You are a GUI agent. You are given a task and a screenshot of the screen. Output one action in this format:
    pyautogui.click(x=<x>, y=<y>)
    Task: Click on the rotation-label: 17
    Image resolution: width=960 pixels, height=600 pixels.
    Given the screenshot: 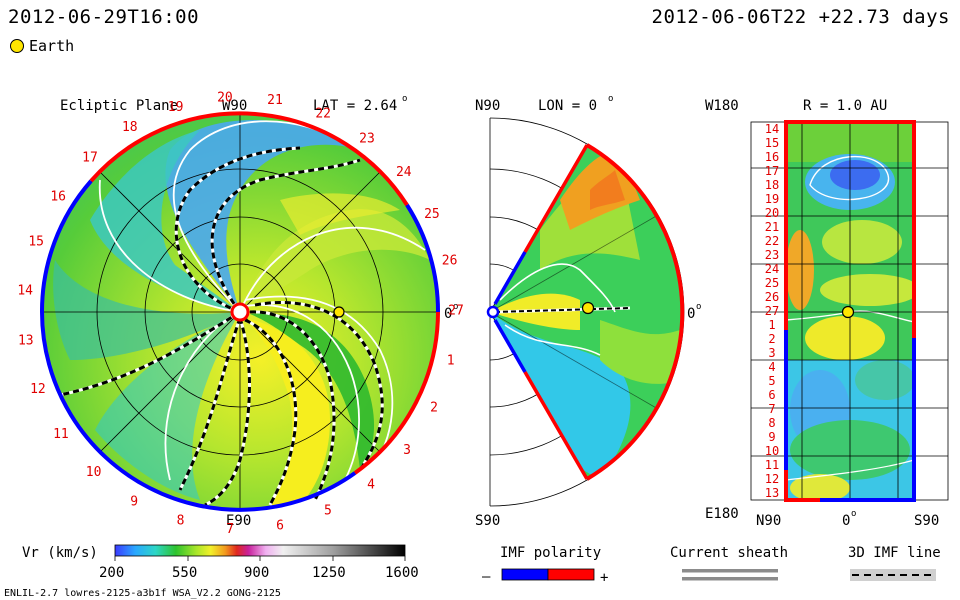 What is the action you would take?
    pyautogui.click(x=90, y=158)
    